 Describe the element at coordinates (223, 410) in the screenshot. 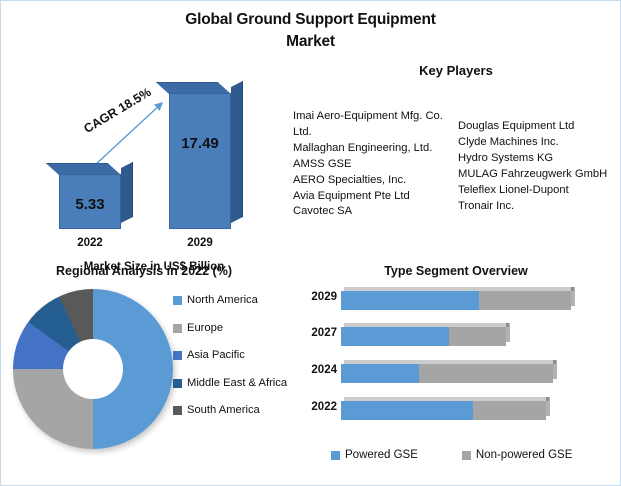

I see `legend-label: South America` at that location.